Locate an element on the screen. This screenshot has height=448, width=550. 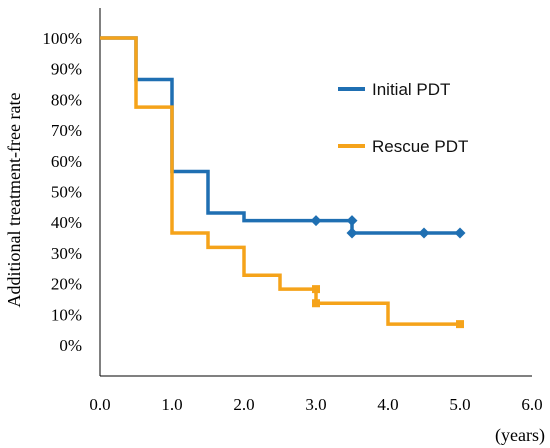
y-tick-label: 60% is located at coordinates (66, 161).